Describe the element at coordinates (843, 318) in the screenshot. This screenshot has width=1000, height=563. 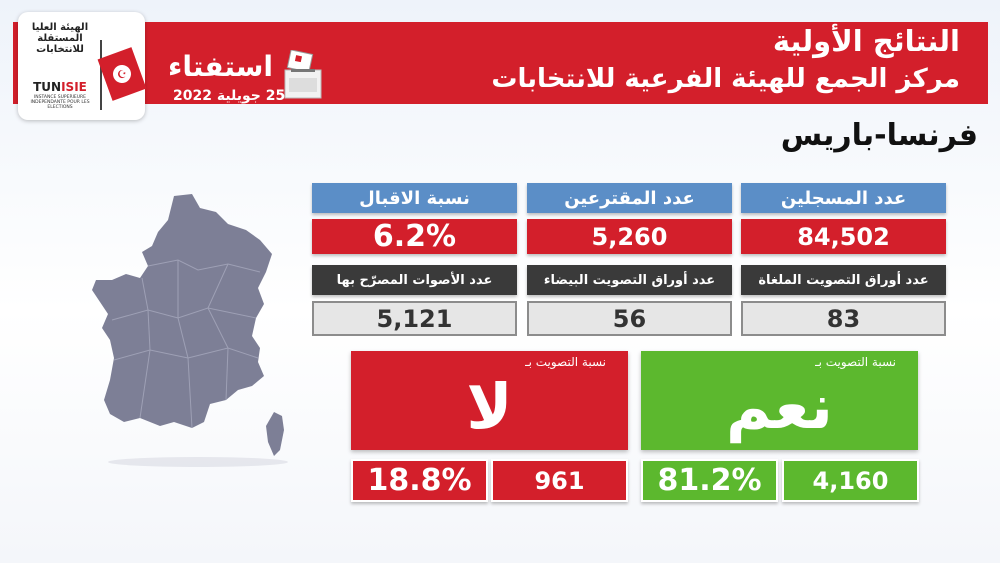
I see `invalid-ballots-value: 83` at that location.